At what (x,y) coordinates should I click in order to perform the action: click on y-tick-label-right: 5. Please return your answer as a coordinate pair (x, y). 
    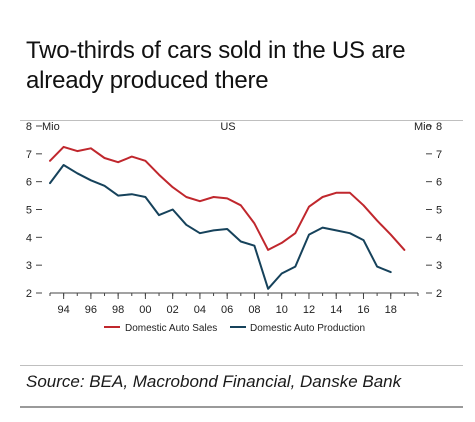
    Looking at the image, I should click on (439, 211).